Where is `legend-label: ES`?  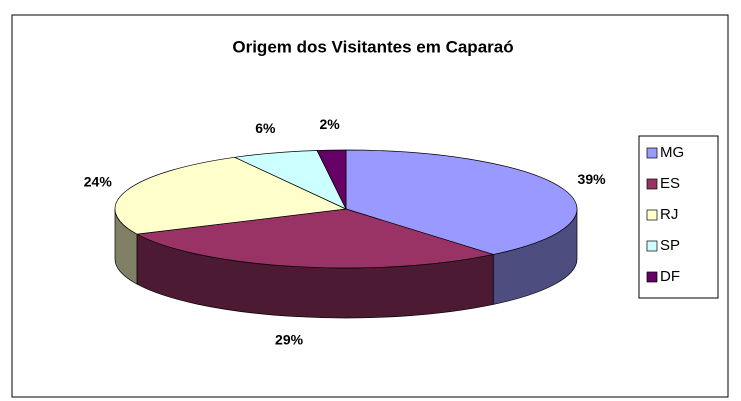 legend-label: ES is located at coordinates (670, 183).